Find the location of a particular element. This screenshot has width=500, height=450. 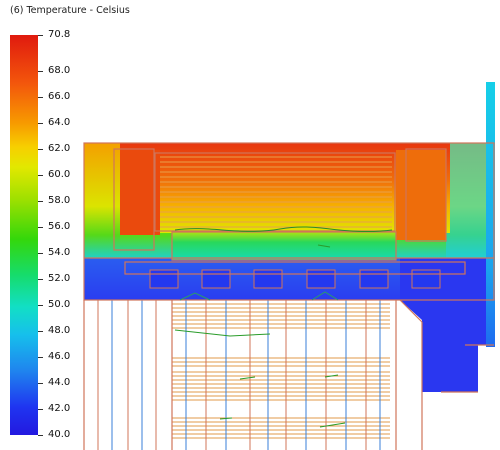

colorbar-tick-label: 40.0 is located at coordinates (59, 434).